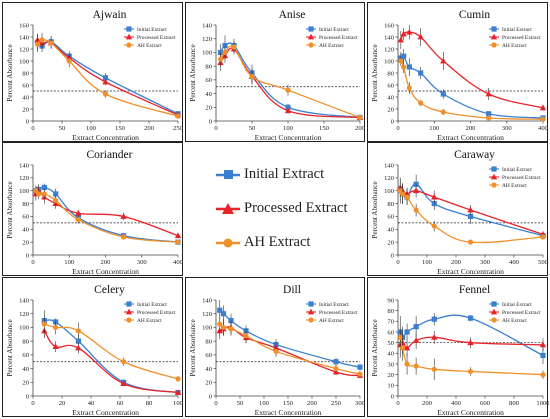 This screenshot has height=419, width=550. What do you see at coordinates (288, 403) in the screenshot?
I see `dill-x-tick-label: 150` at bounding box center [288, 403].